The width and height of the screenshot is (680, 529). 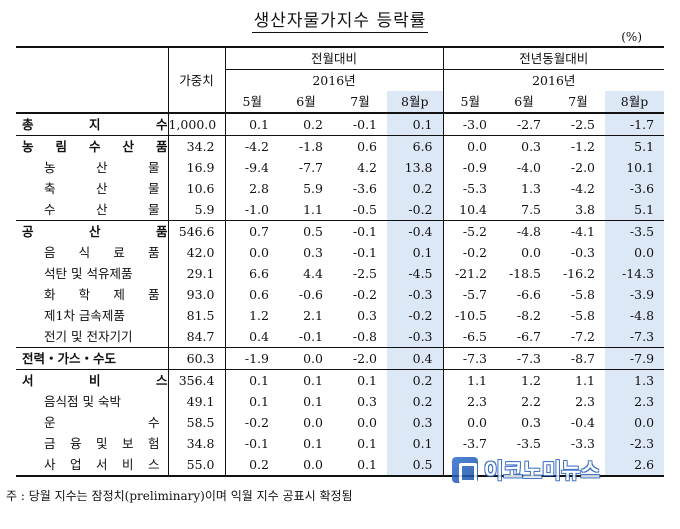 I want to click on value-cell: -6.6, so click(x=529, y=294).